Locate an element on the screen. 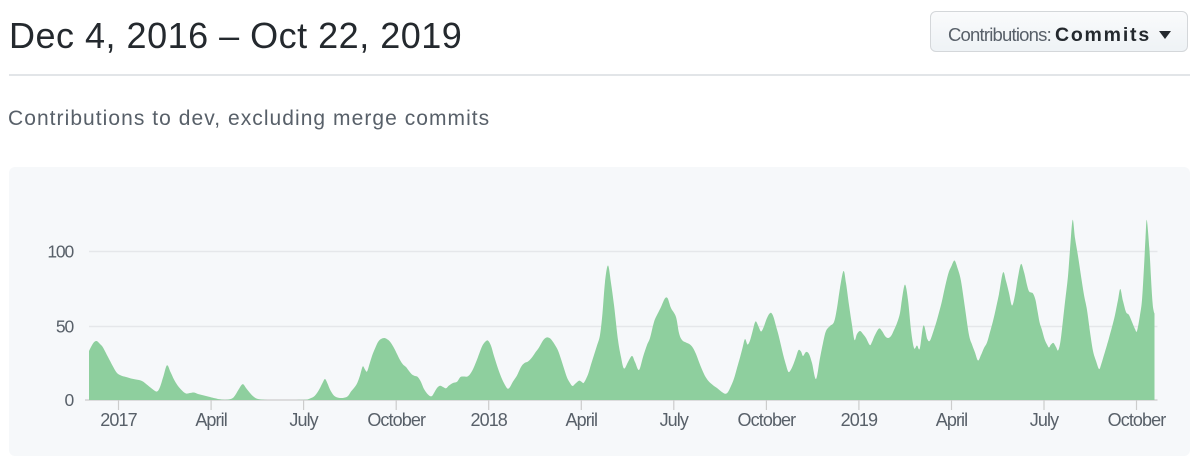 The image size is (1200, 472). svg-text: 2019 is located at coordinates (859, 420).